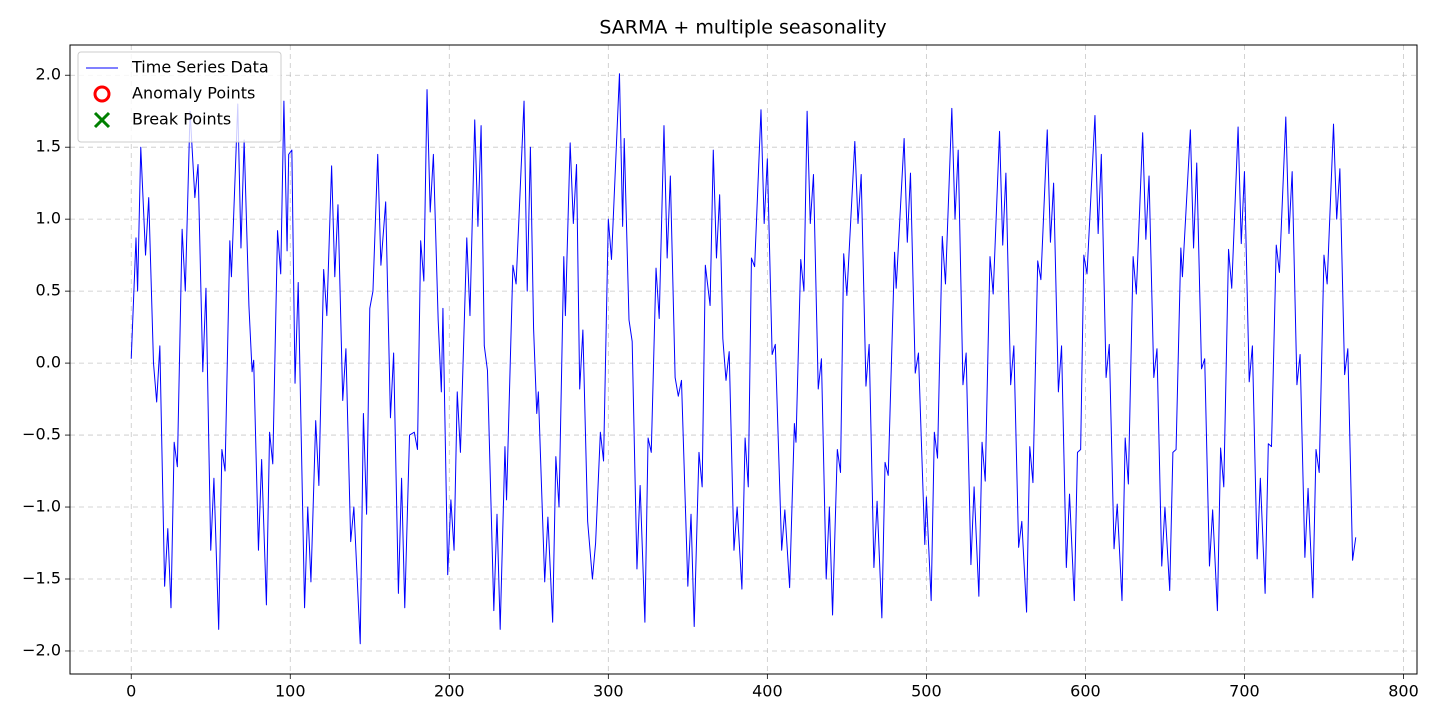  I want to click on x-tick-label: 100, so click(290, 691).